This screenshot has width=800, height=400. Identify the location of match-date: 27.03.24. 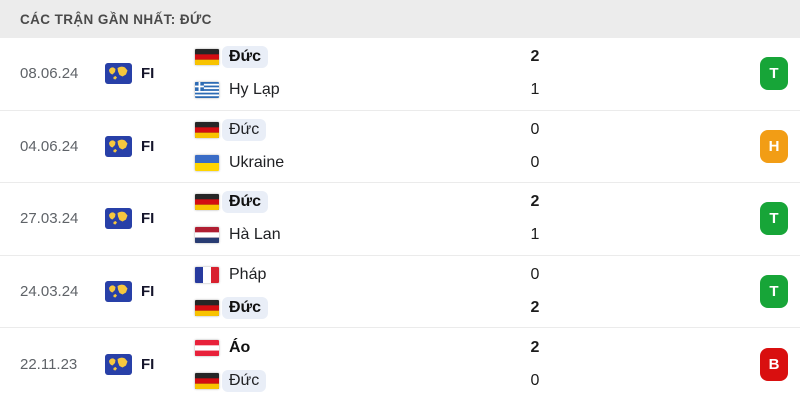
(49, 219).